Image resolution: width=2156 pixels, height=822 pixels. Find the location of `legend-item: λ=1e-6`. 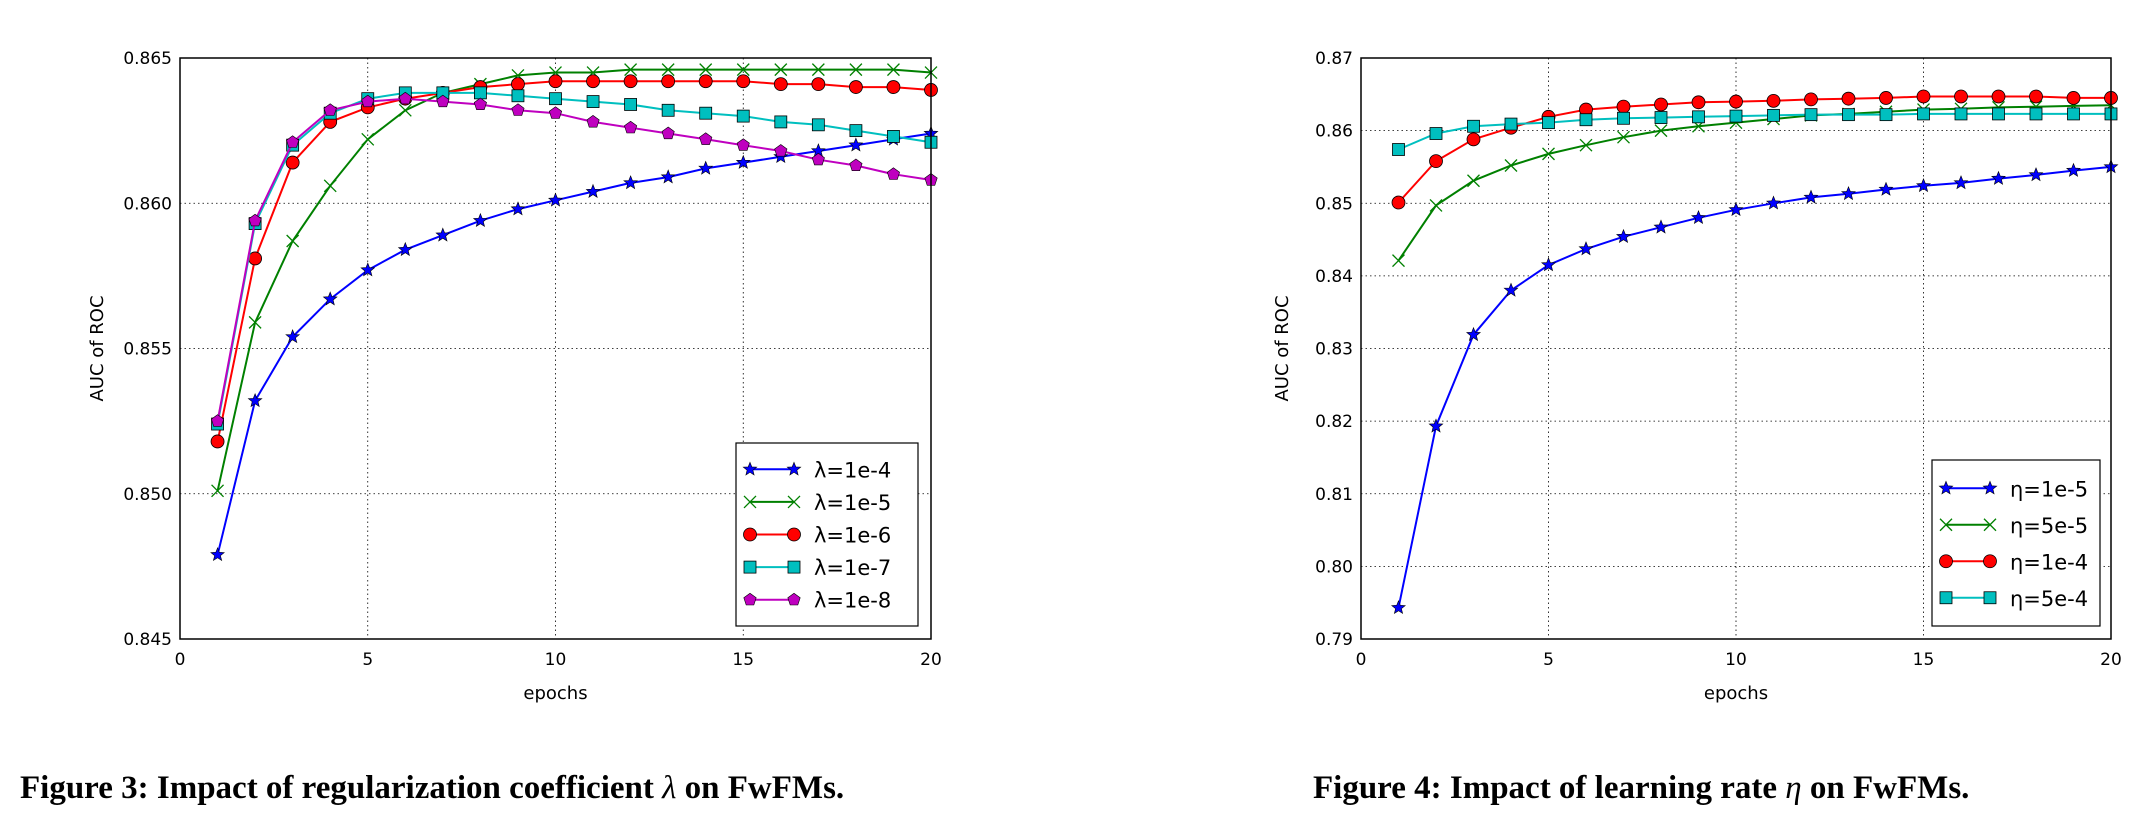

legend-item: λ=1e-6 is located at coordinates (817, 536).